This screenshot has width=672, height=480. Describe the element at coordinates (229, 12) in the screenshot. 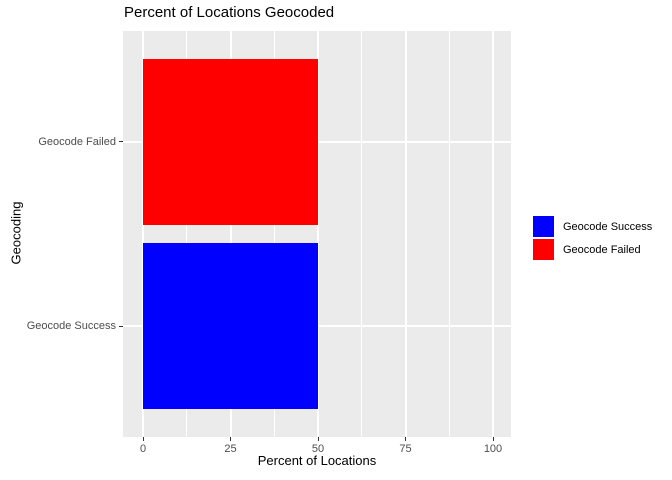

I see `chart-title: Percent of Locations Geocoded` at that location.